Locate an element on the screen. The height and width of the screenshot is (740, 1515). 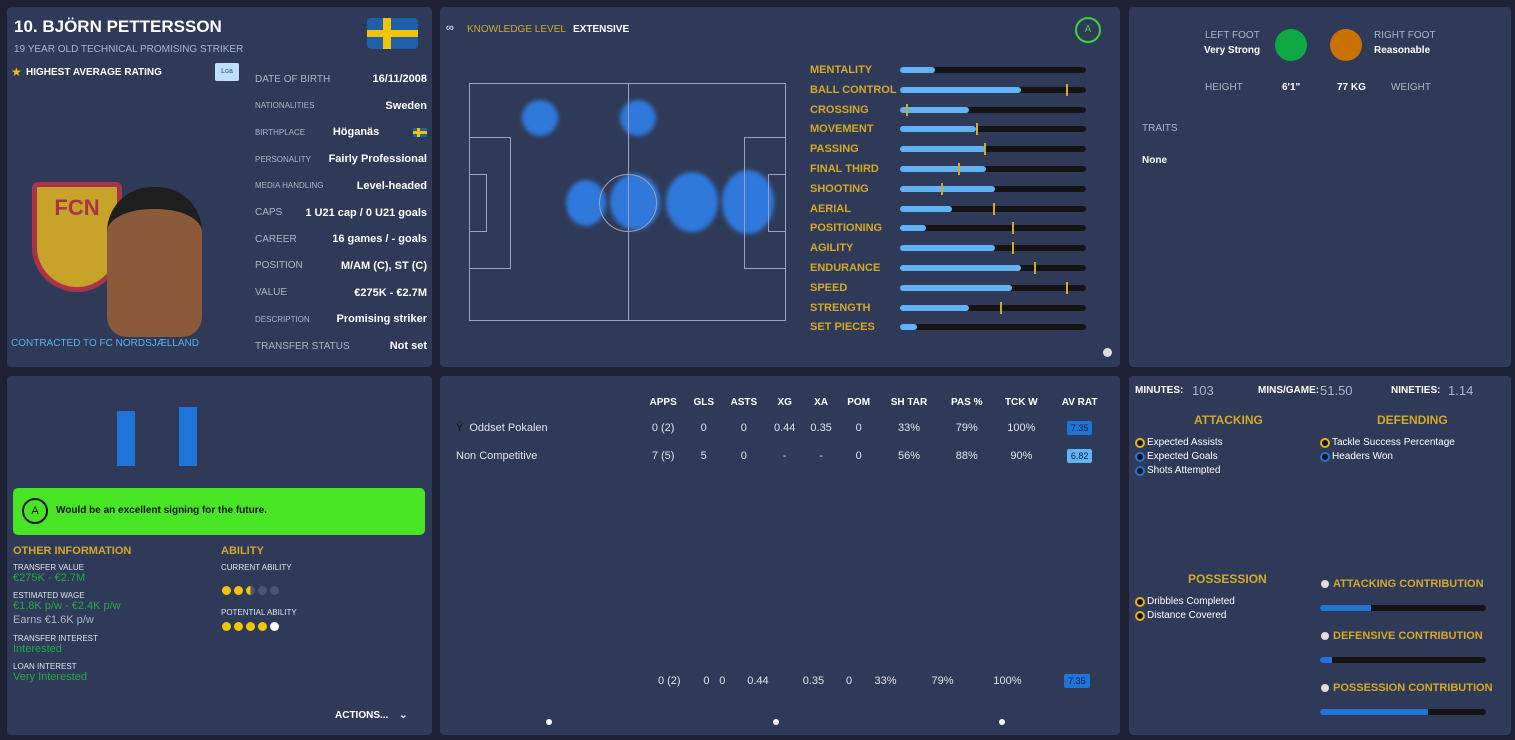
cell-value: Oddset Pokalen is located at coordinates (508, 428).